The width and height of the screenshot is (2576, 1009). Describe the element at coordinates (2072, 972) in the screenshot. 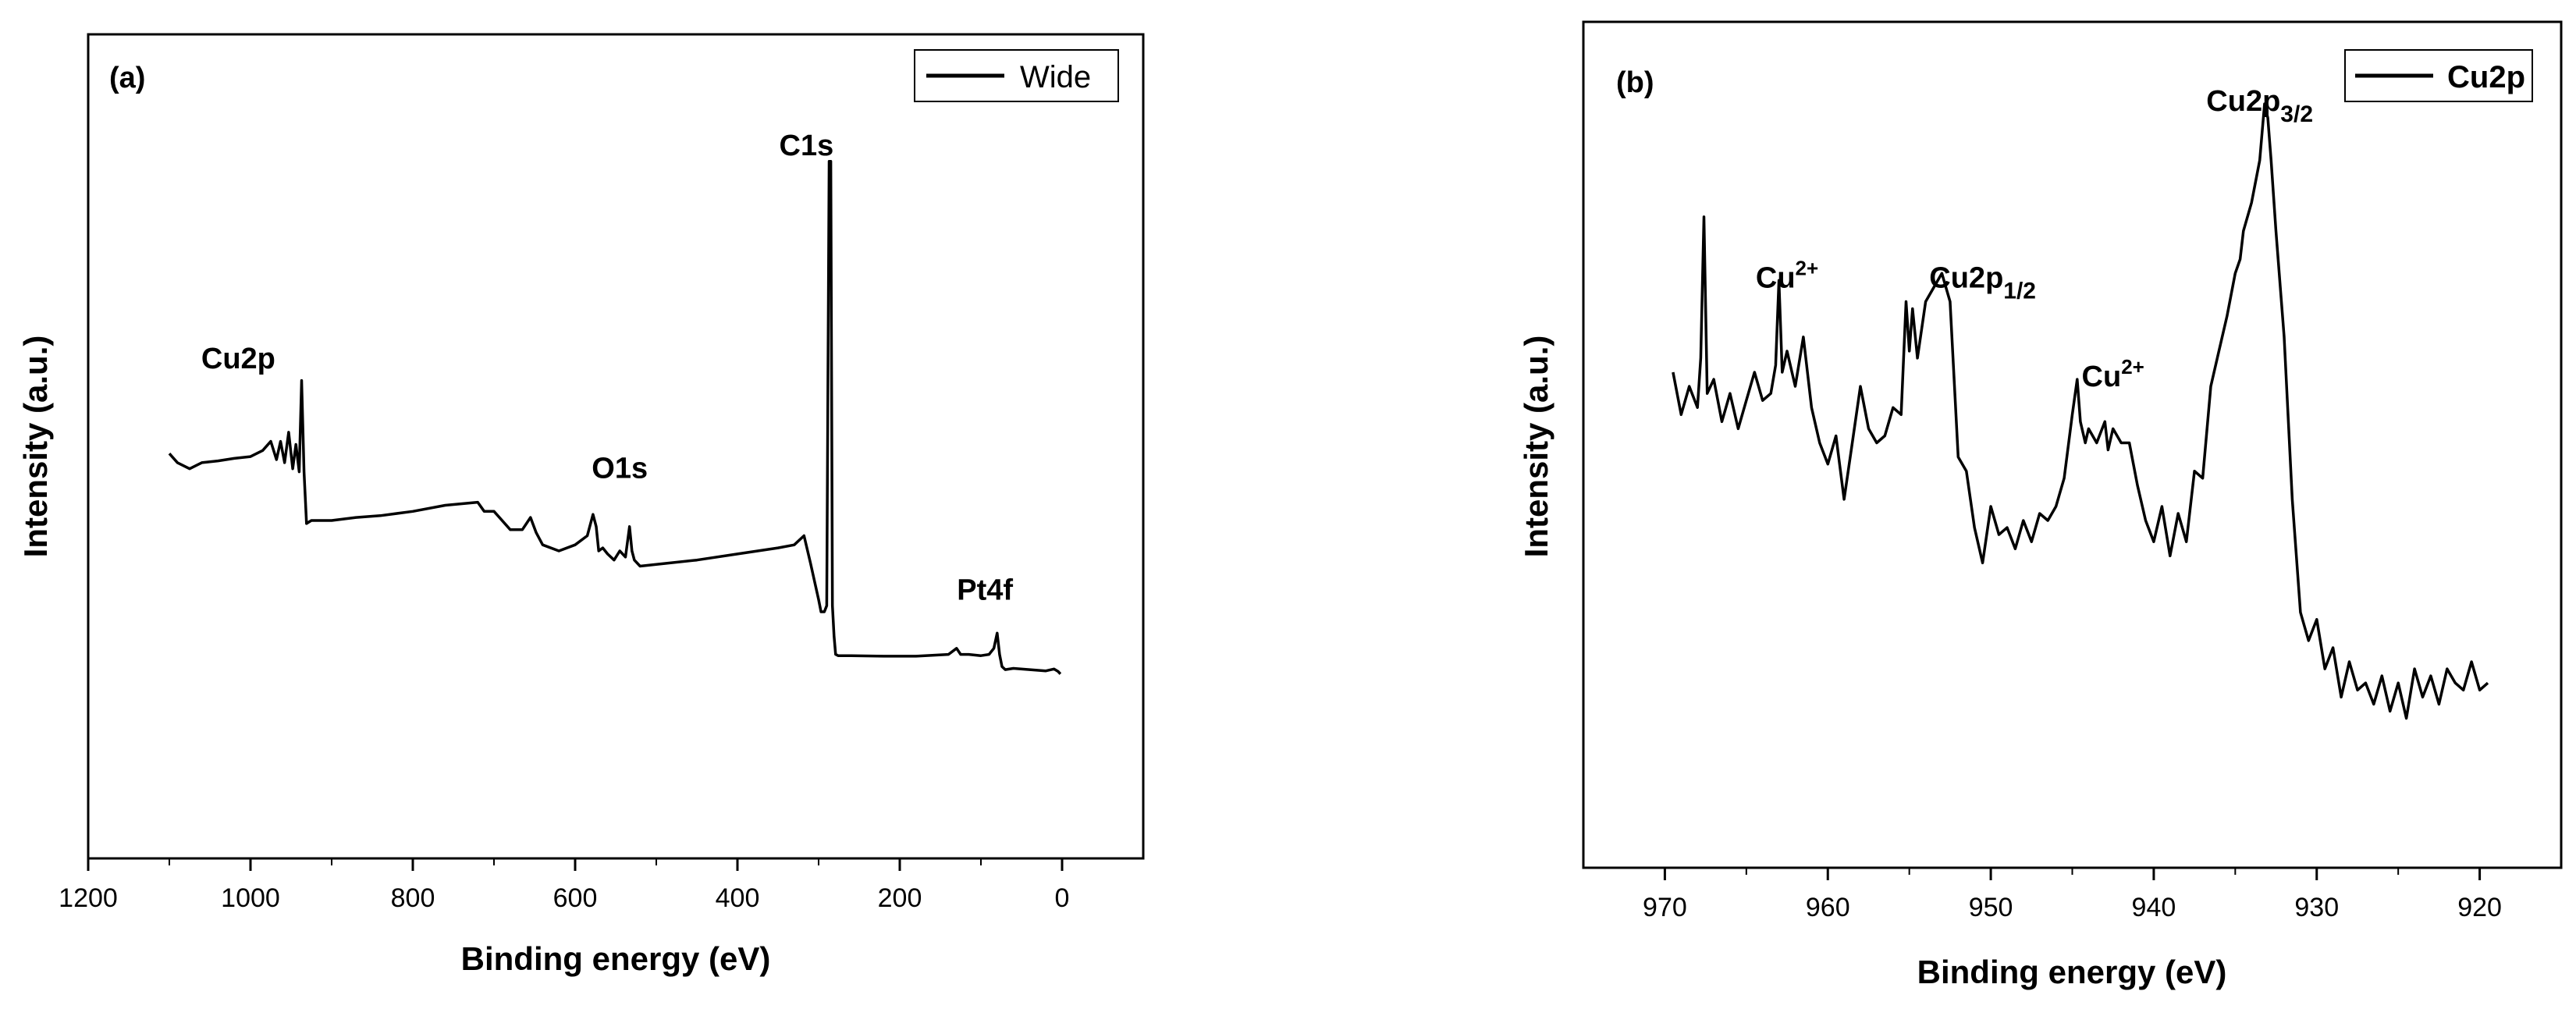

I see `panel-b-x-axis-title: Binding energy (eV)` at that location.